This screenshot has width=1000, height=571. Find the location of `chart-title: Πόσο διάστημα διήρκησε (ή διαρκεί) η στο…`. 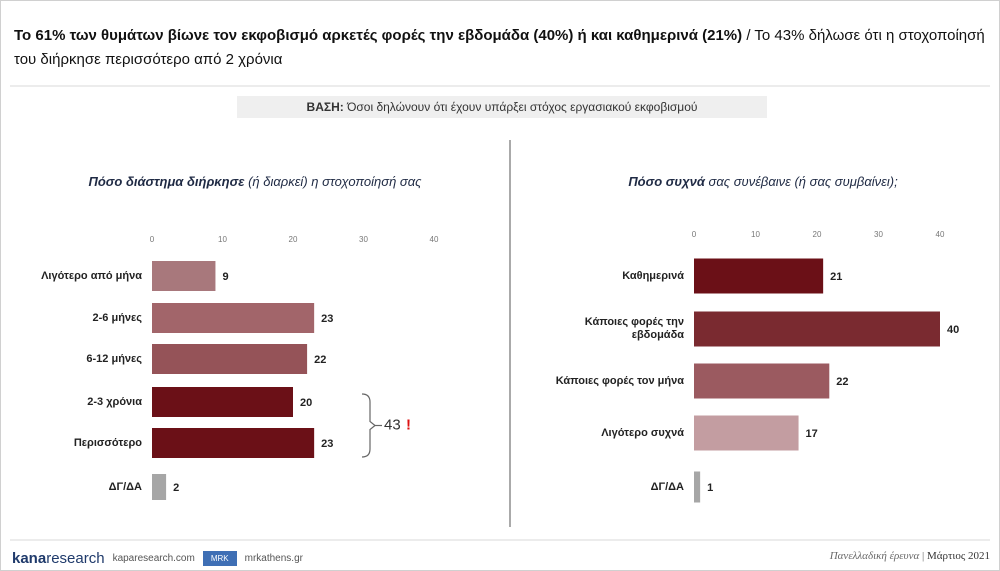

chart-title: Πόσο διάστημα διήρκησε (ή διαρκεί) η στο… is located at coordinates (255, 181).